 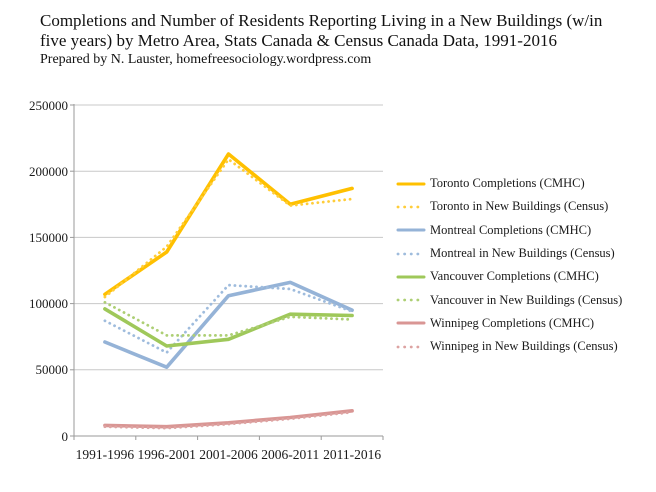 I want to click on y-axis-label: 200000, so click(x=48, y=171).